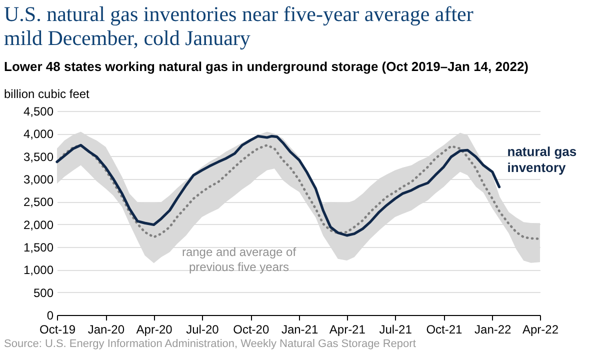 The height and width of the screenshot is (350, 600). What do you see at coordinates (38, 111) in the screenshot?
I see `y-tick-label: 4,500` at bounding box center [38, 111].